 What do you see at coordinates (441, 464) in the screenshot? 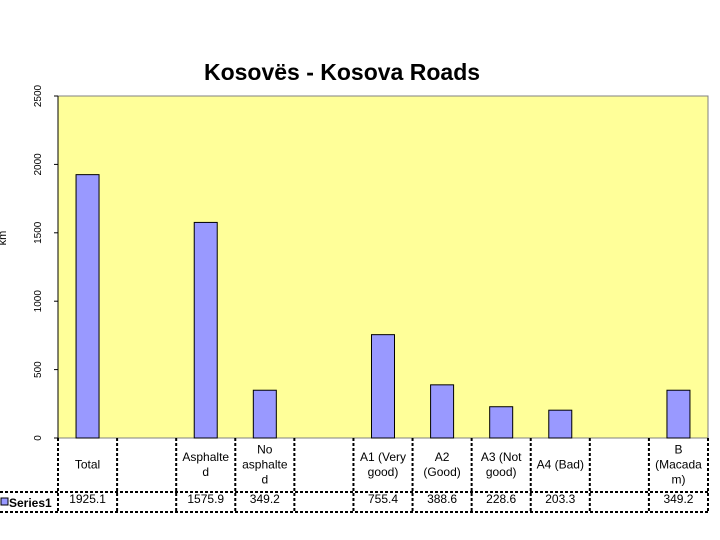
I see `category-label: A2 (Good)` at bounding box center [441, 464].